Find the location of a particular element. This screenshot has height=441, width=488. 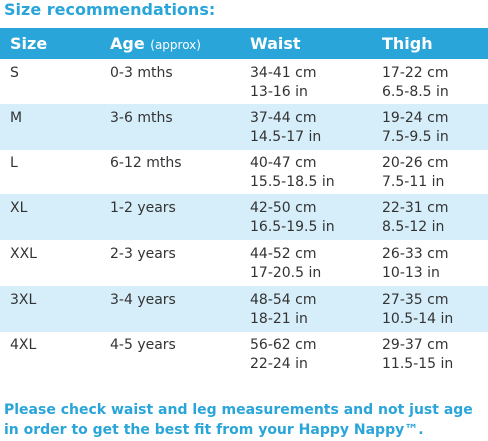

size-cell: L is located at coordinates (14, 163).